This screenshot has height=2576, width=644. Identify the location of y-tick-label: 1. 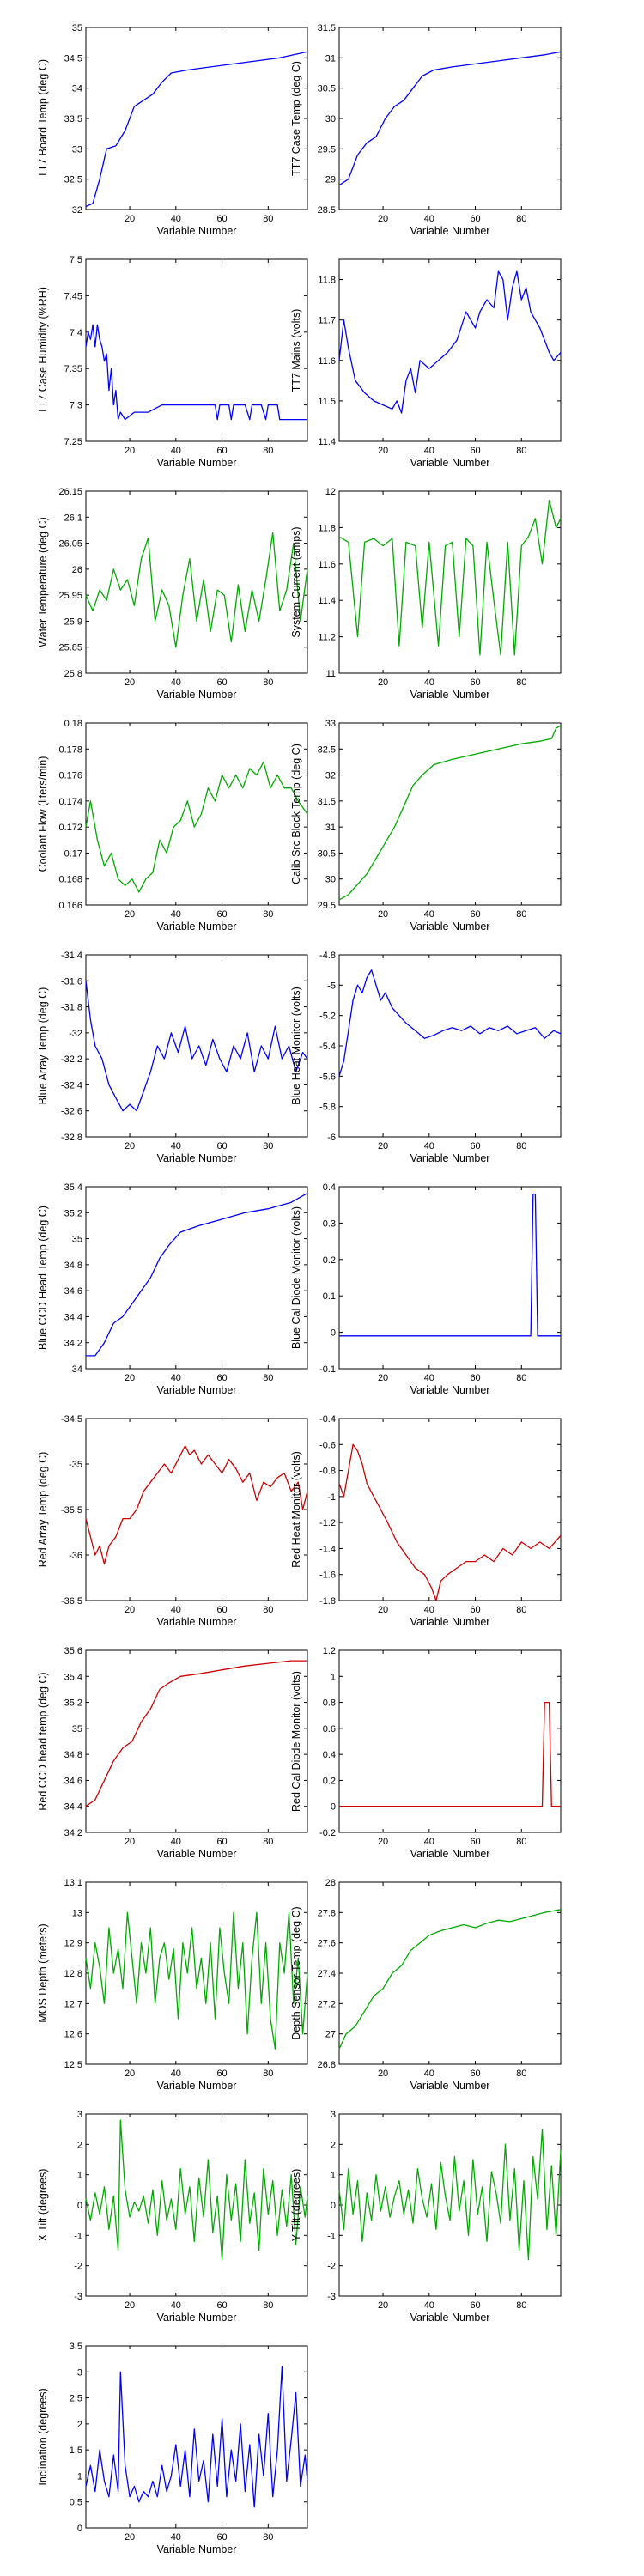
(334, 2176).